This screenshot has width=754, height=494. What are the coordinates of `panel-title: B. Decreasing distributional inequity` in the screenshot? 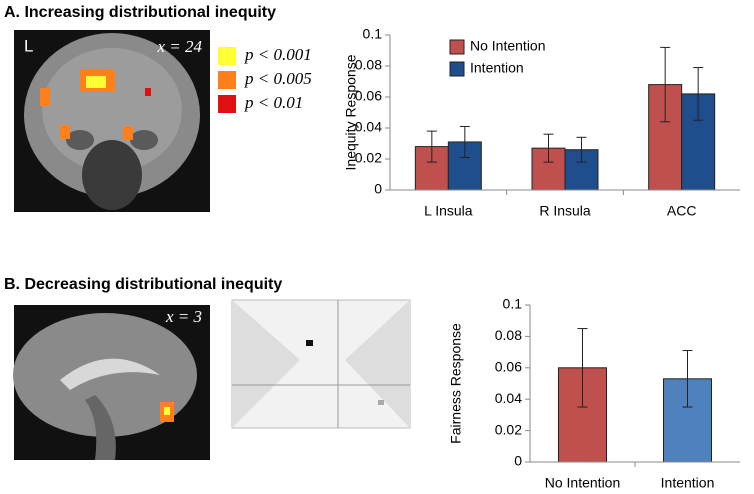 It's located at (143, 284).